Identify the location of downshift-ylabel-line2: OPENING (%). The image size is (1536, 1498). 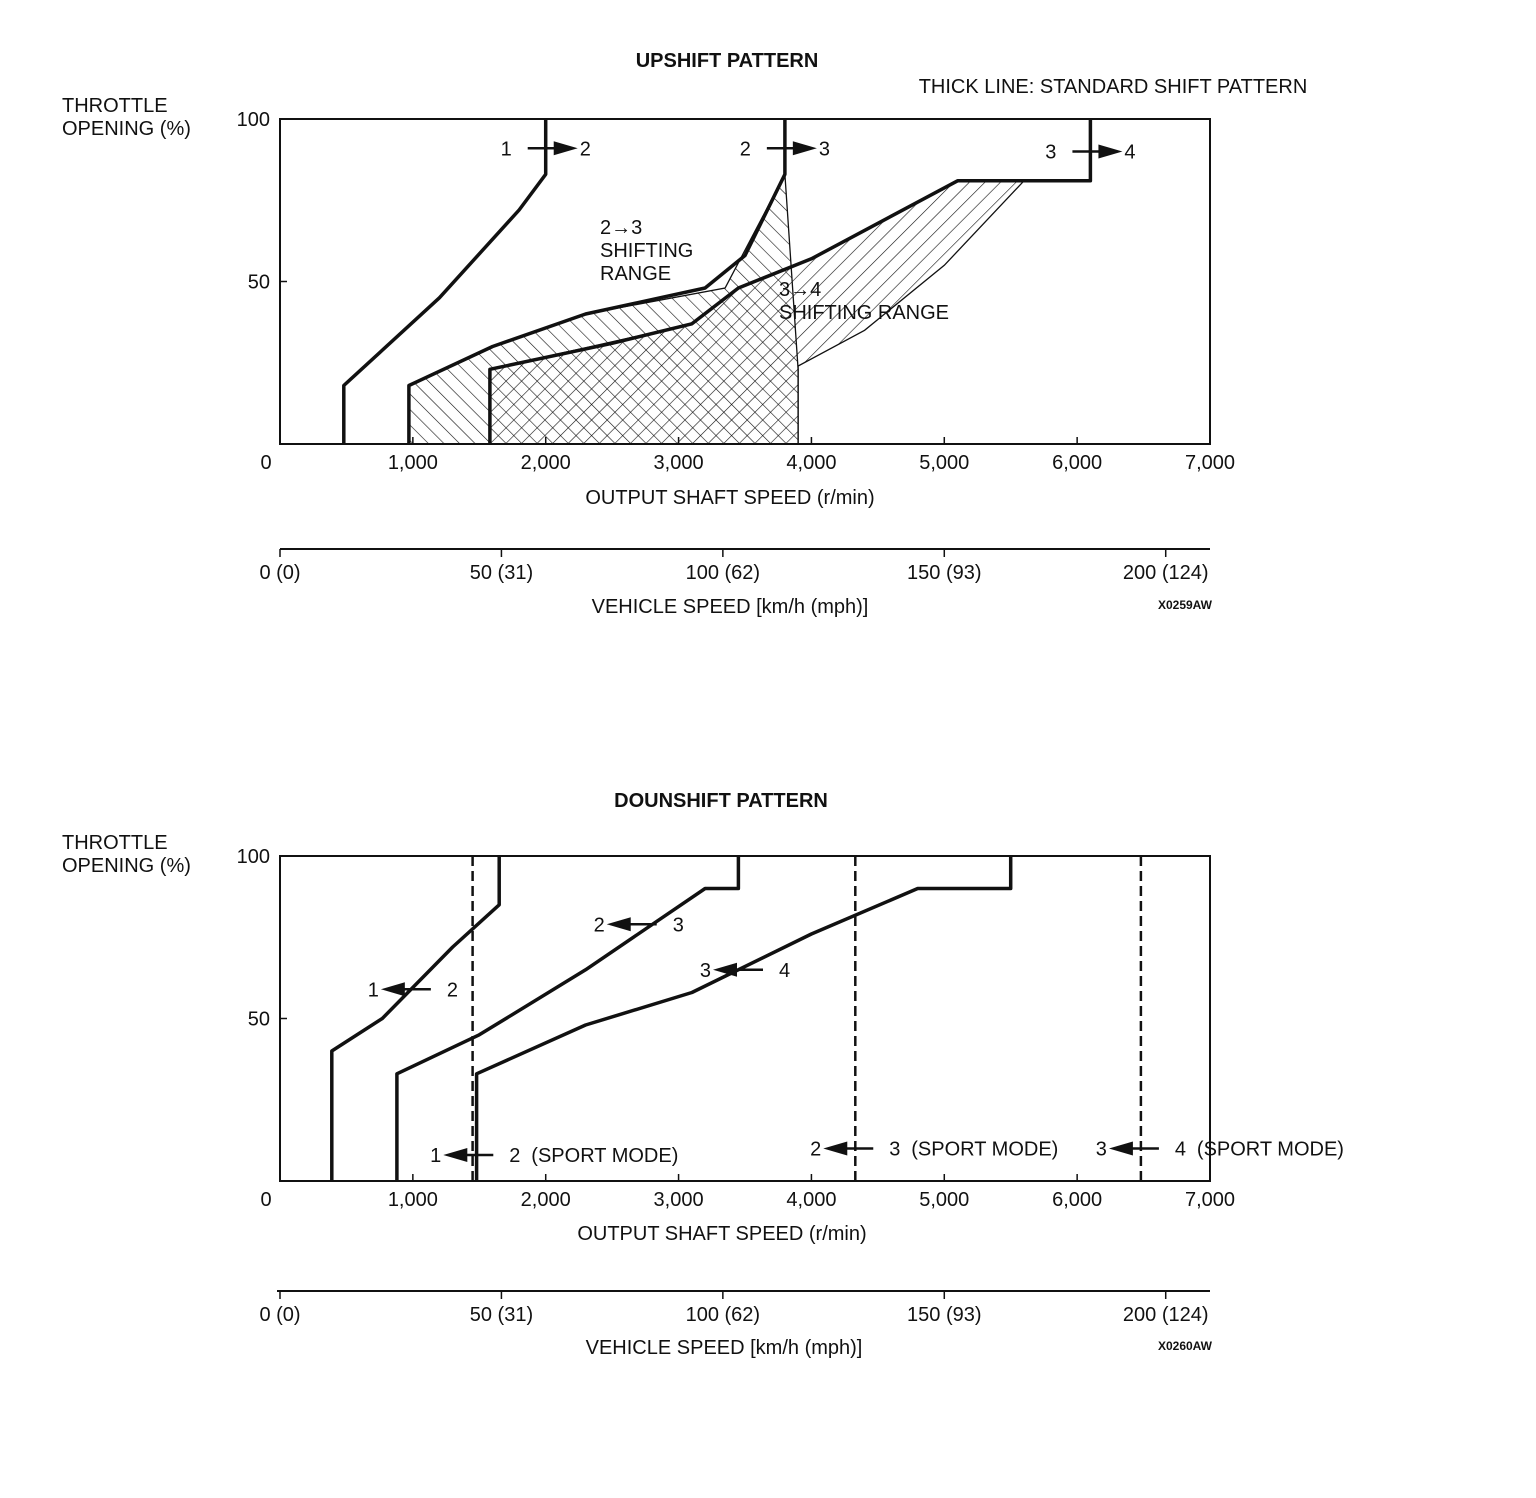
(126, 866).